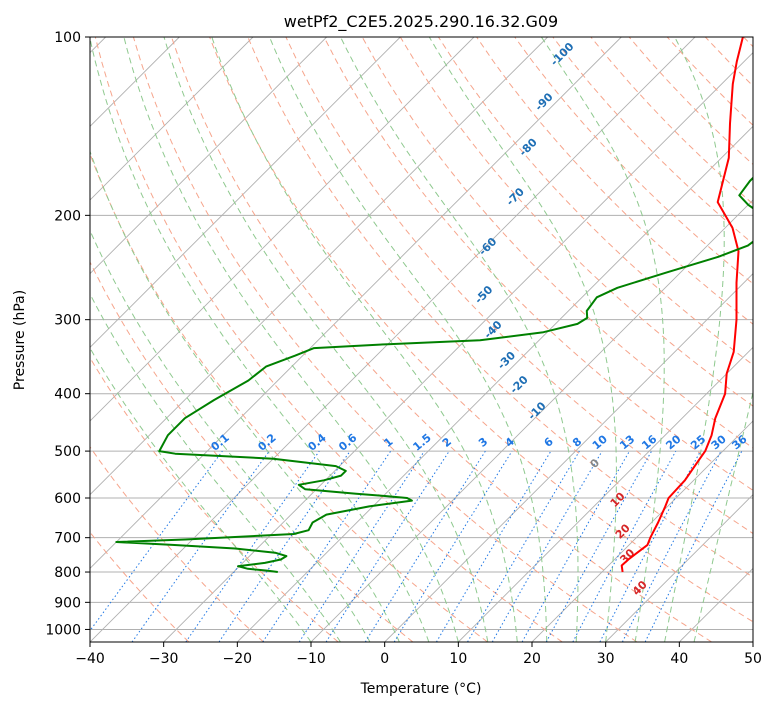 The width and height of the screenshot is (775, 708). What do you see at coordinates (311, 659) in the screenshot?
I see `x-tick-label: −10` at bounding box center [311, 659].